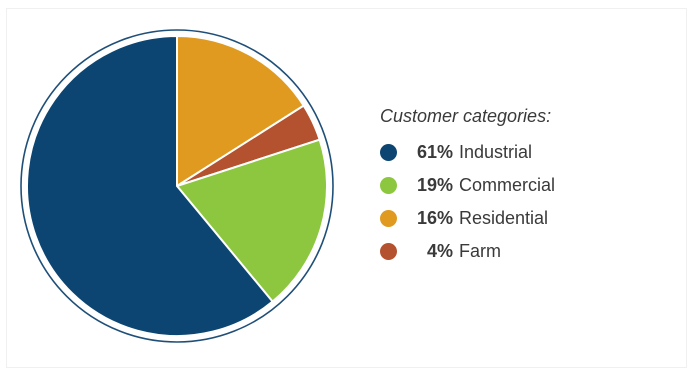 This screenshot has height=372, width=693. What do you see at coordinates (388, 152) in the screenshot?
I see `legend-swatch-industrial` at bounding box center [388, 152].